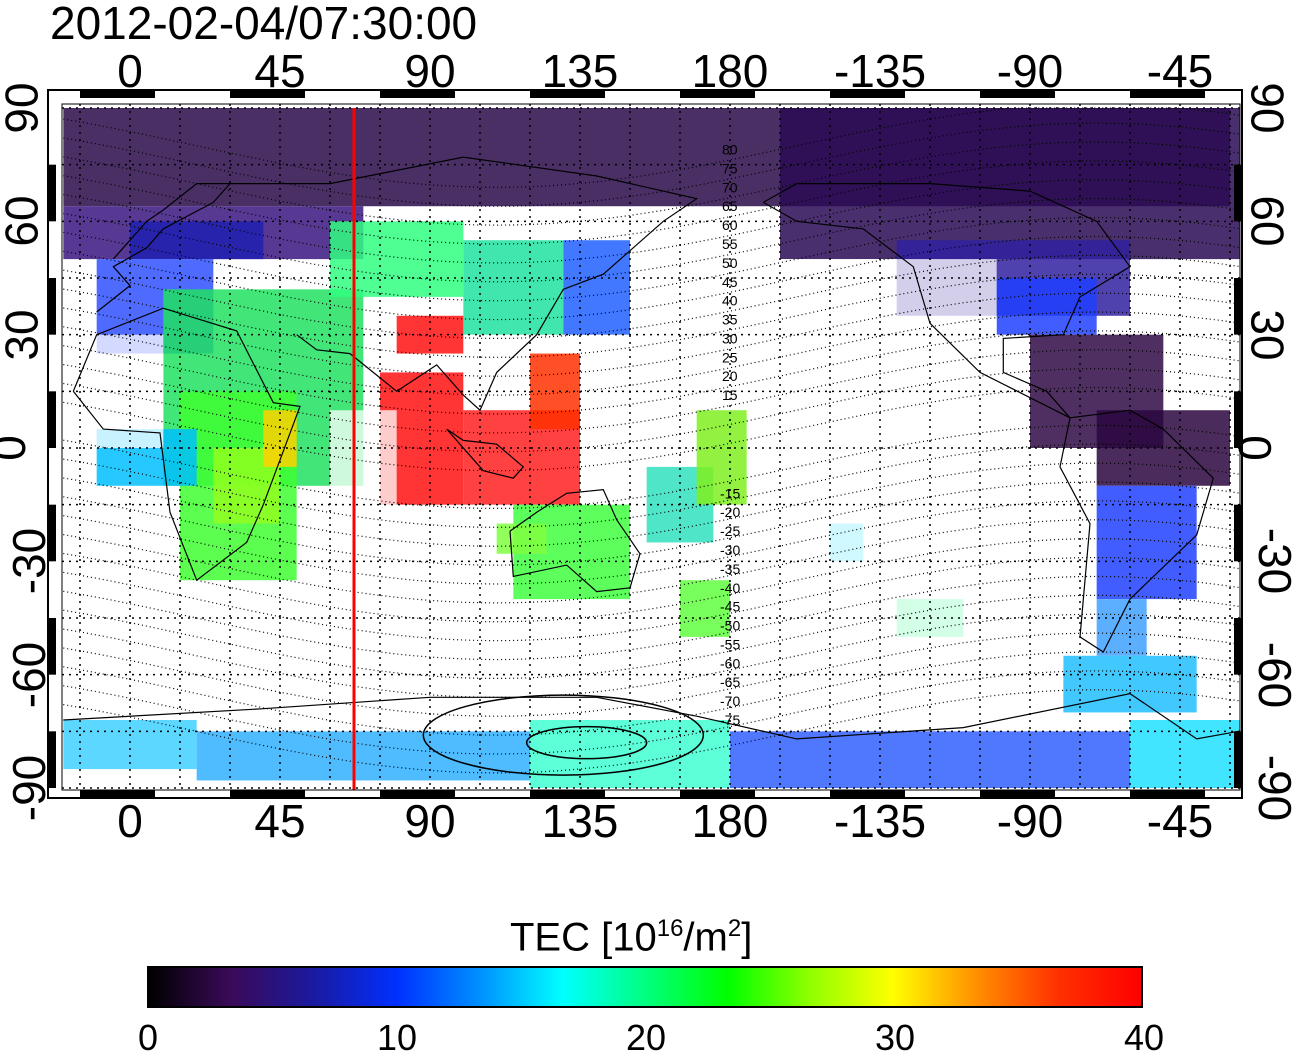 The image size is (1292, 1058). Describe the element at coordinates (1270, 561) in the screenshot. I see `right-lat-labels-label: -30` at that location.